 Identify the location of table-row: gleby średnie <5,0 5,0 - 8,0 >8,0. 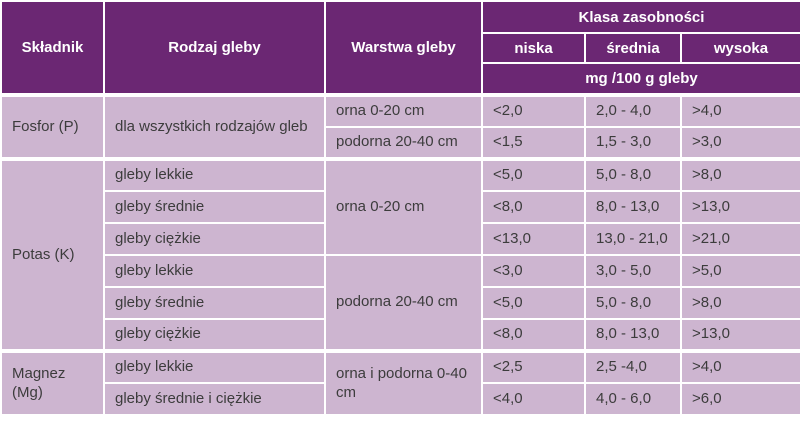
(400, 303).